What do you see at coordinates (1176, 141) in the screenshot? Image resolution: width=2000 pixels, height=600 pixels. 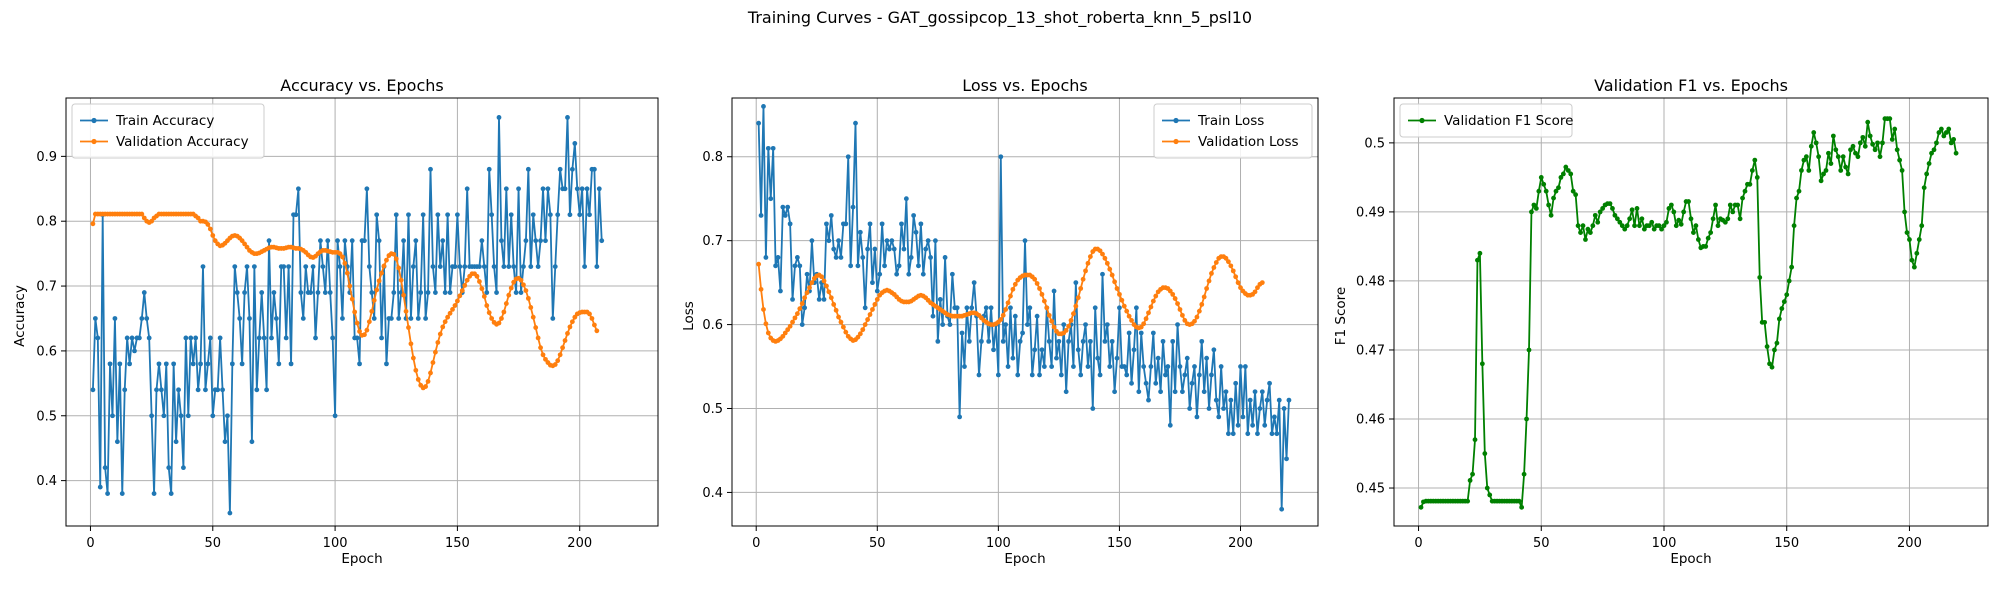 I see `legend-marker-validation-loss` at bounding box center [1176, 141].